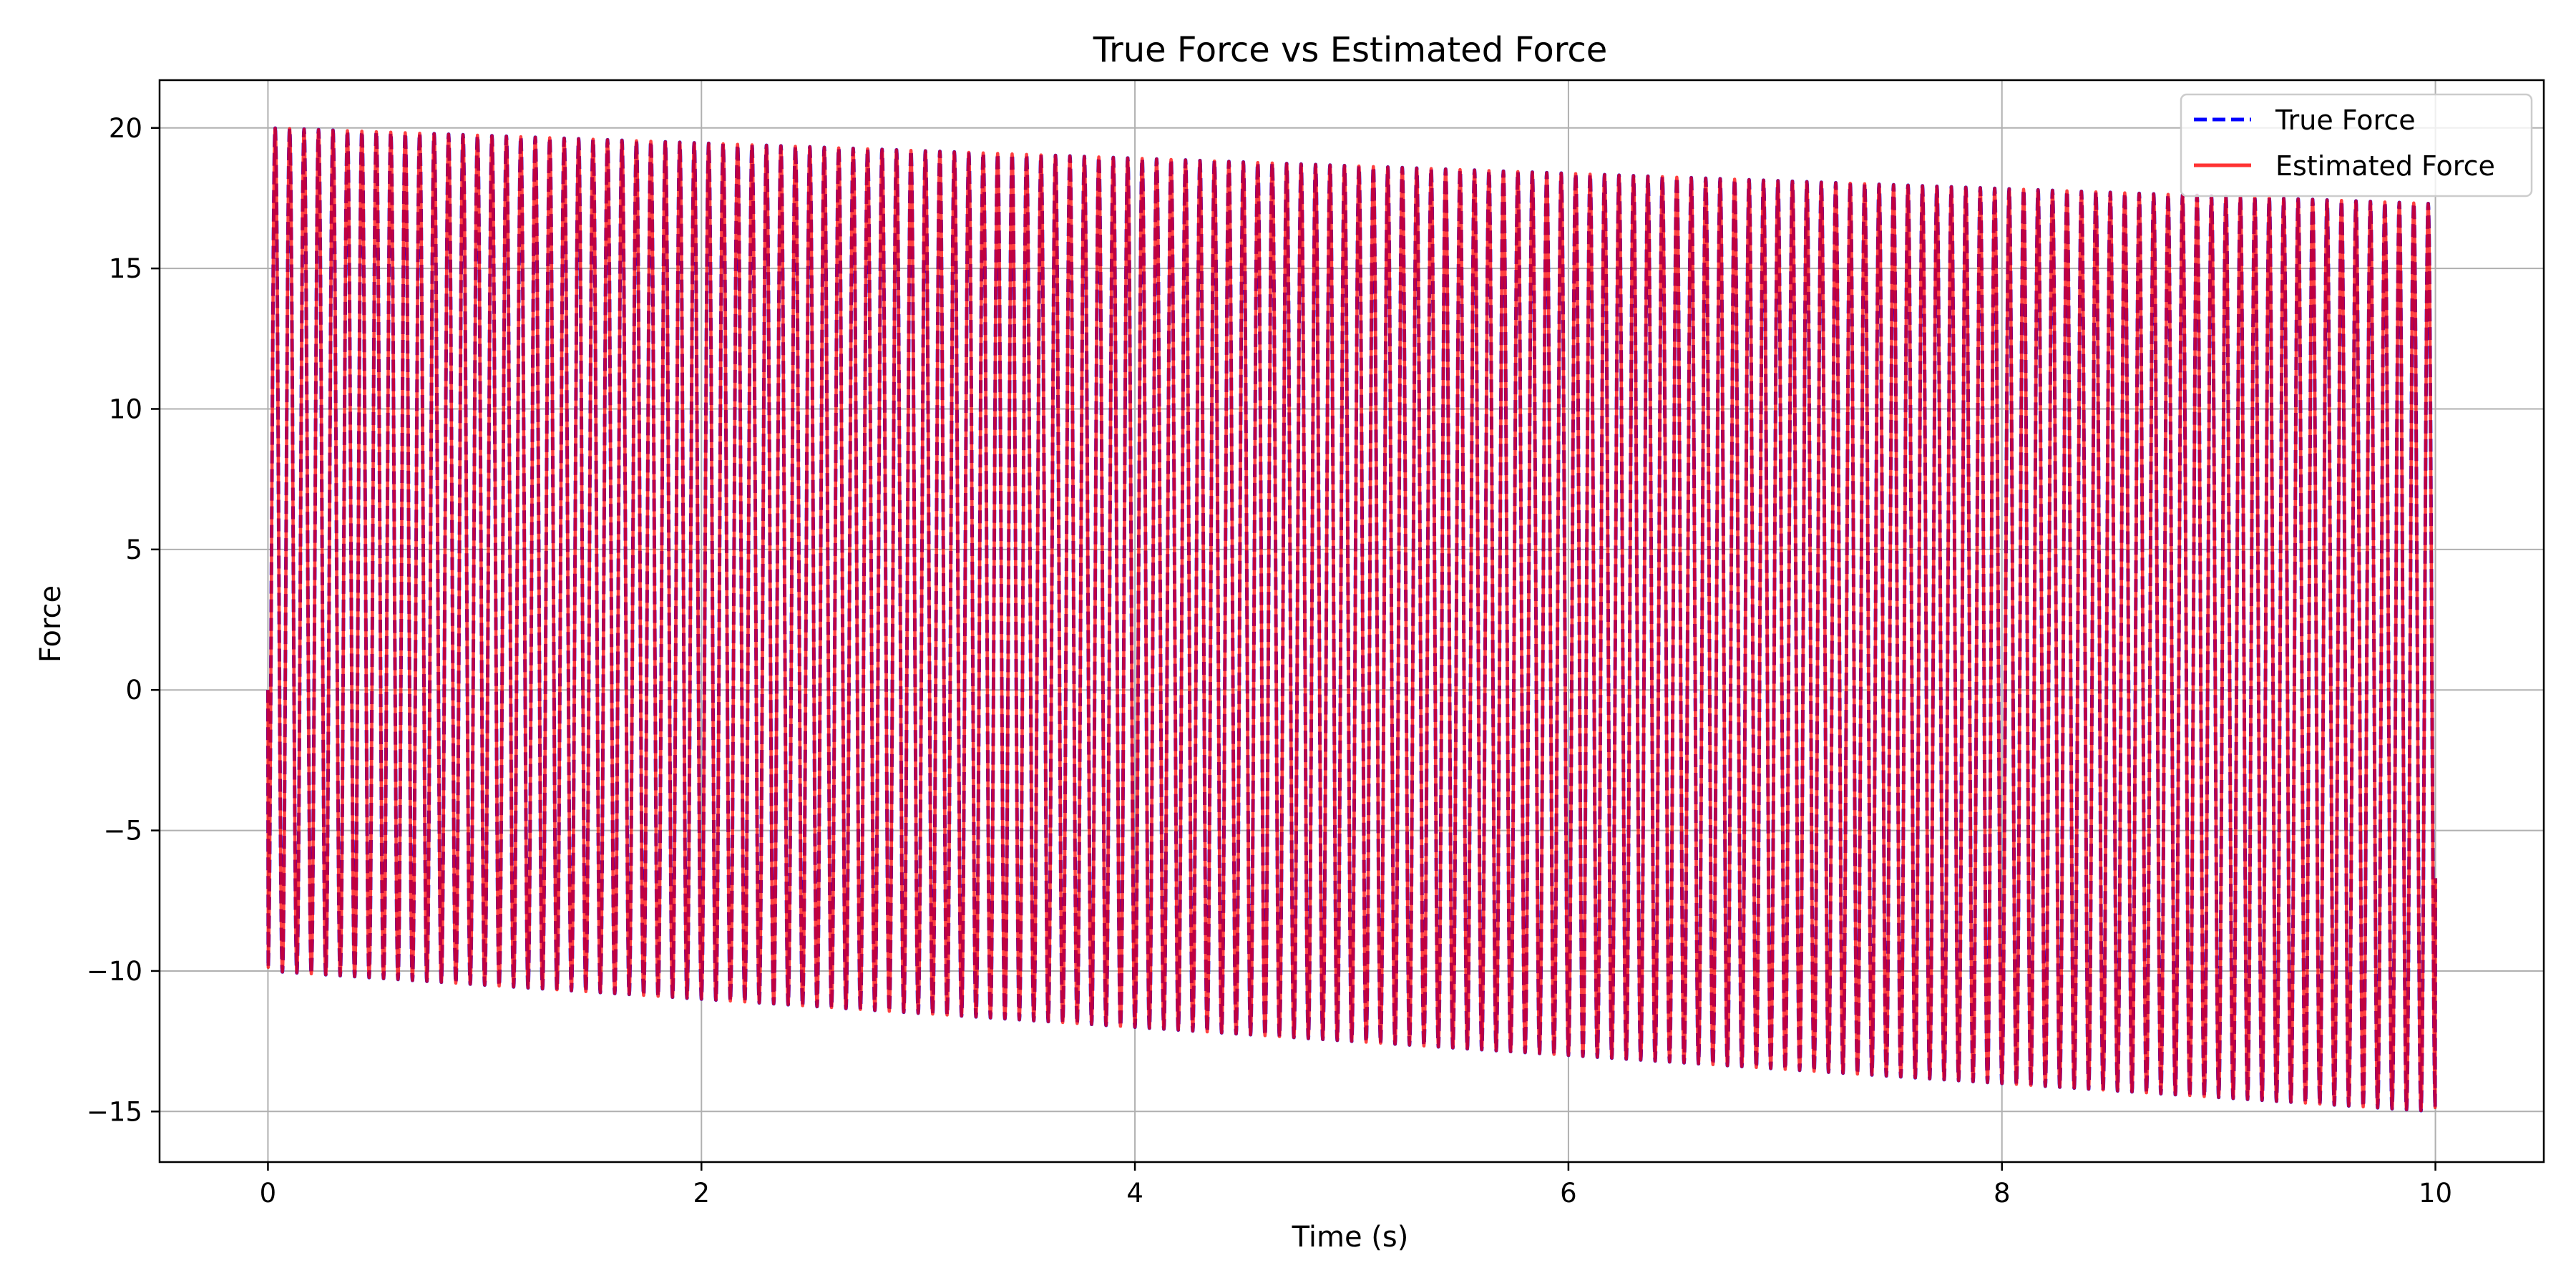 Image resolution: width=2576 pixels, height=1288 pixels. What do you see at coordinates (125, 128) in the screenshot?
I see `y-tick-label: 20` at bounding box center [125, 128].